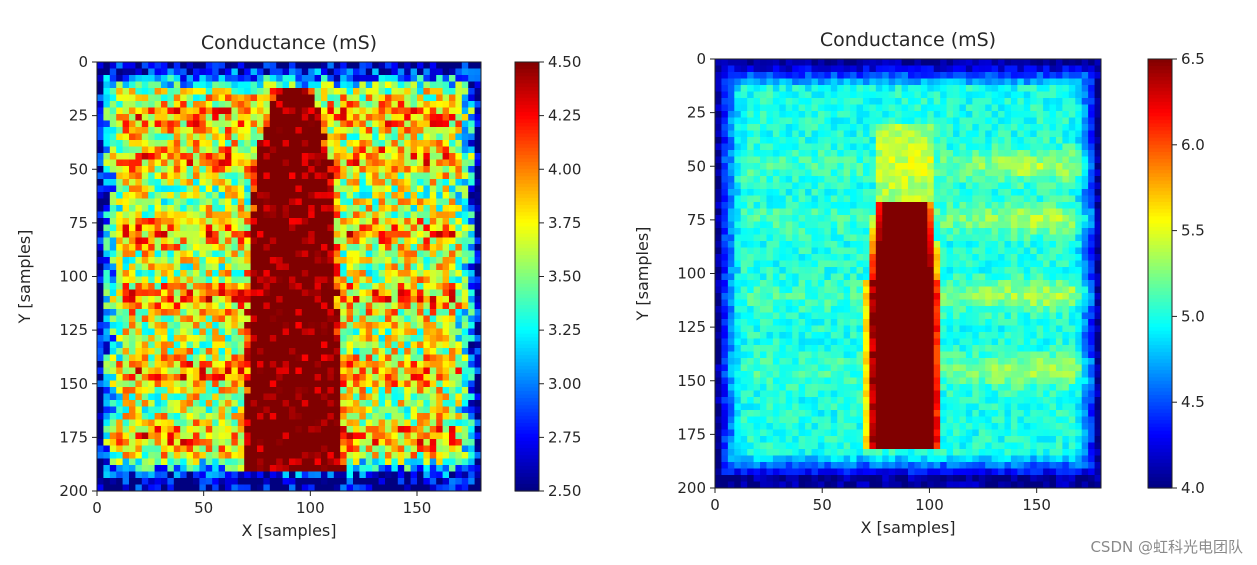  I want to click on colorbar-tick-label: 6.5, so click(1193, 59).